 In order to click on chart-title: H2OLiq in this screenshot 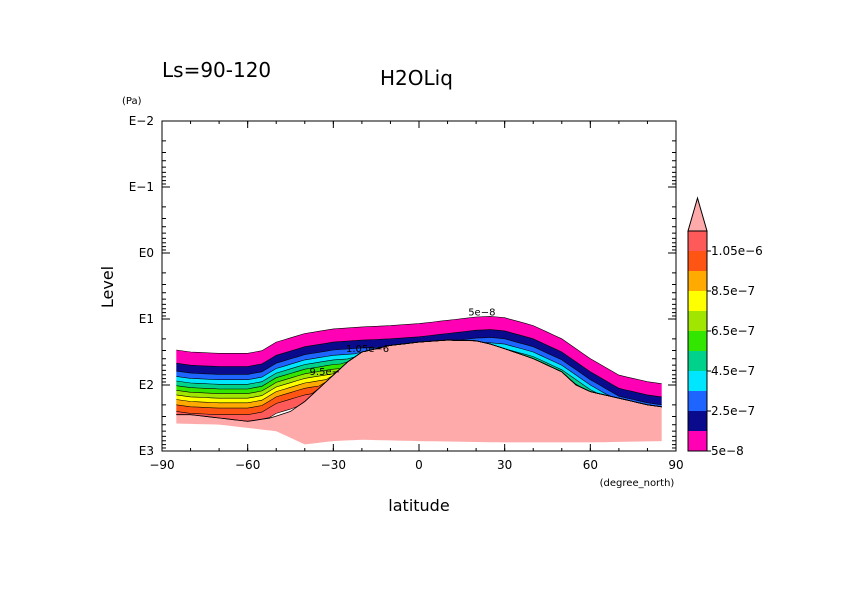, I will do `click(416, 78)`.